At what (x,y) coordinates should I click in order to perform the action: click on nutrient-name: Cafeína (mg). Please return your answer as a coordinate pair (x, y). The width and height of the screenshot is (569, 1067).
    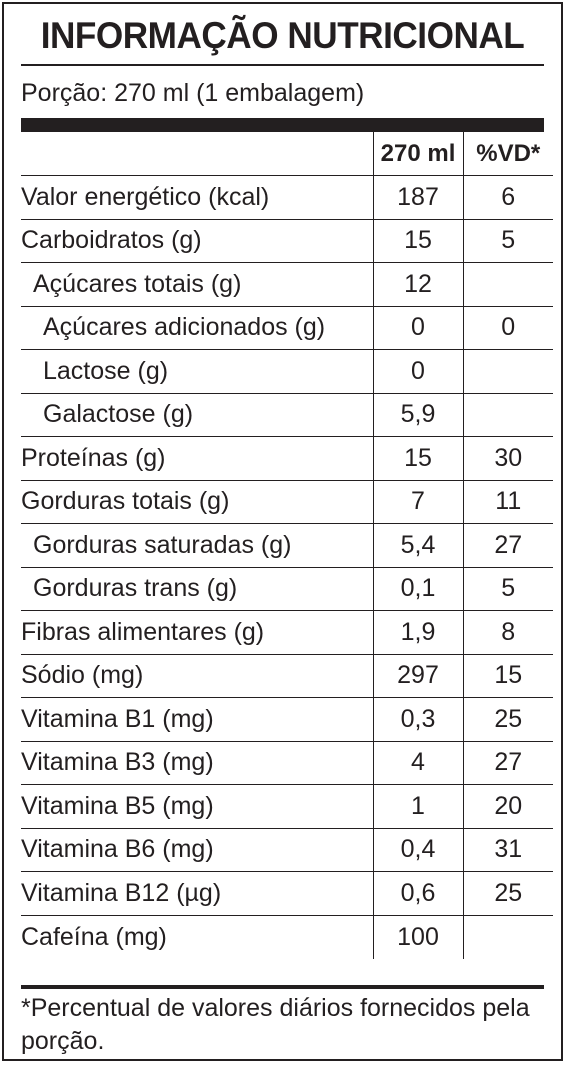
    Looking at the image, I should click on (94, 936).